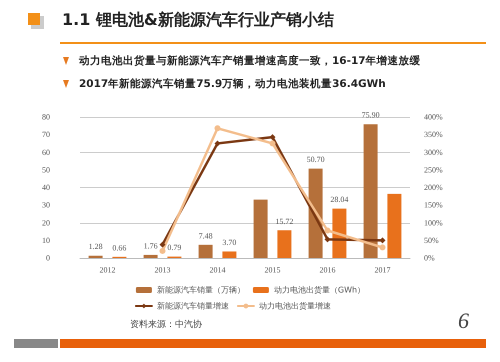  I want to click on text: 6, so click(463, 321).